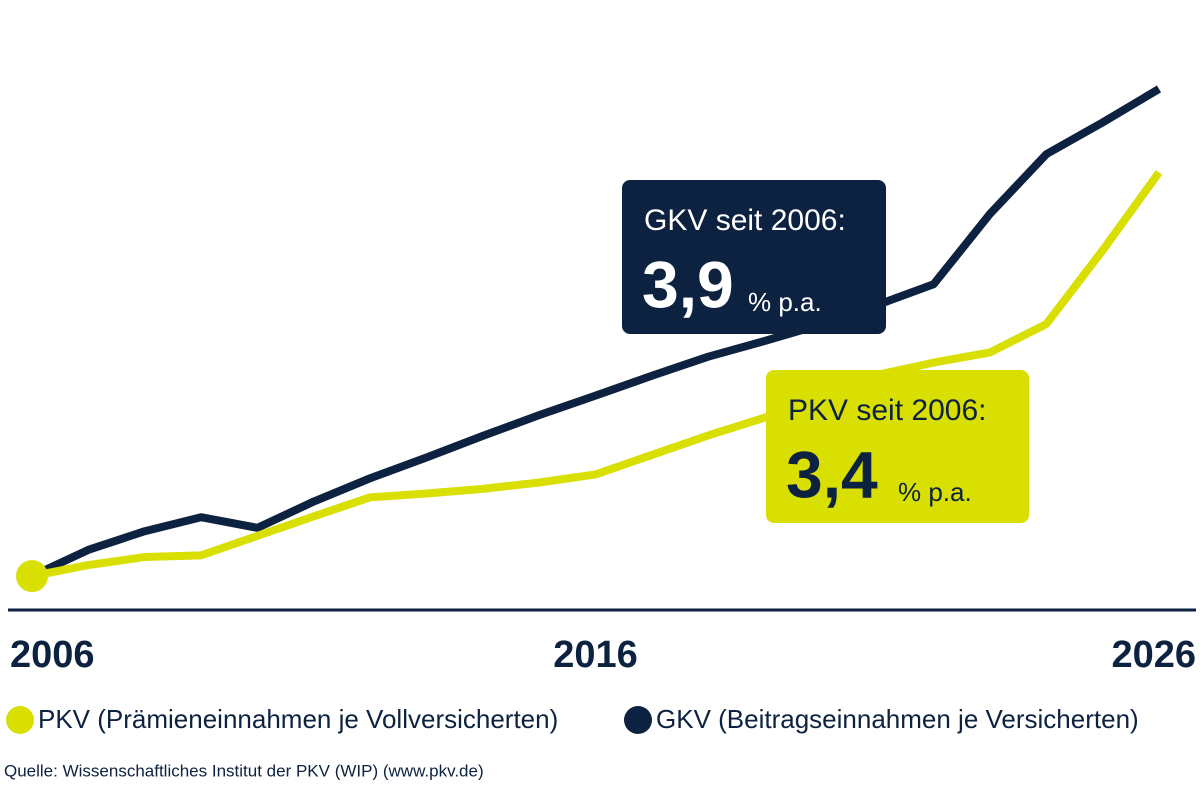  What do you see at coordinates (688, 284) in the screenshot?
I see `callout-value: 3,9` at bounding box center [688, 284].